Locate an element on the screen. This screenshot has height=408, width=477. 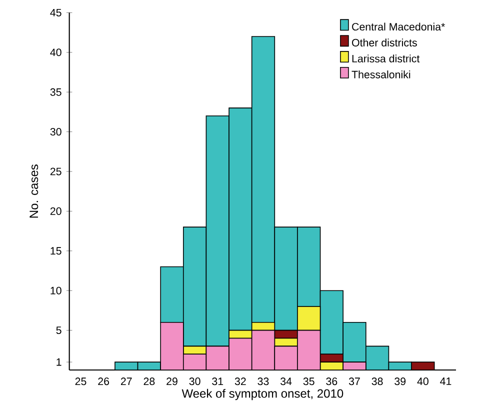
x-tick-label: 25 is located at coordinates (80, 382).